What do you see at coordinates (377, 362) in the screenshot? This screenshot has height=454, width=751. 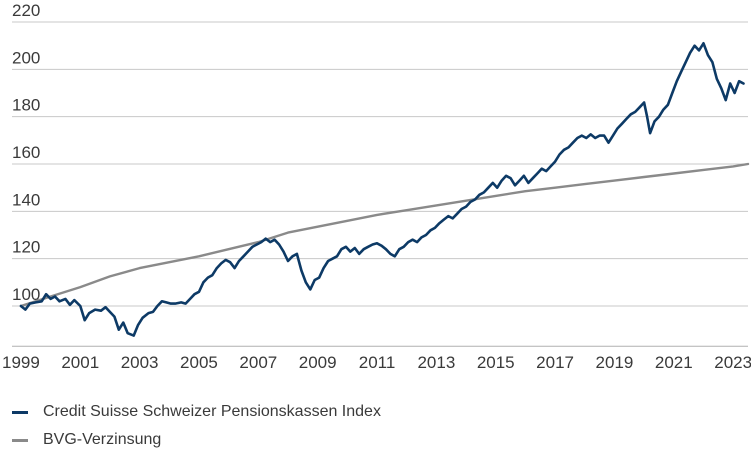 I see `x-tick-label: 2011` at bounding box center [377, 362].